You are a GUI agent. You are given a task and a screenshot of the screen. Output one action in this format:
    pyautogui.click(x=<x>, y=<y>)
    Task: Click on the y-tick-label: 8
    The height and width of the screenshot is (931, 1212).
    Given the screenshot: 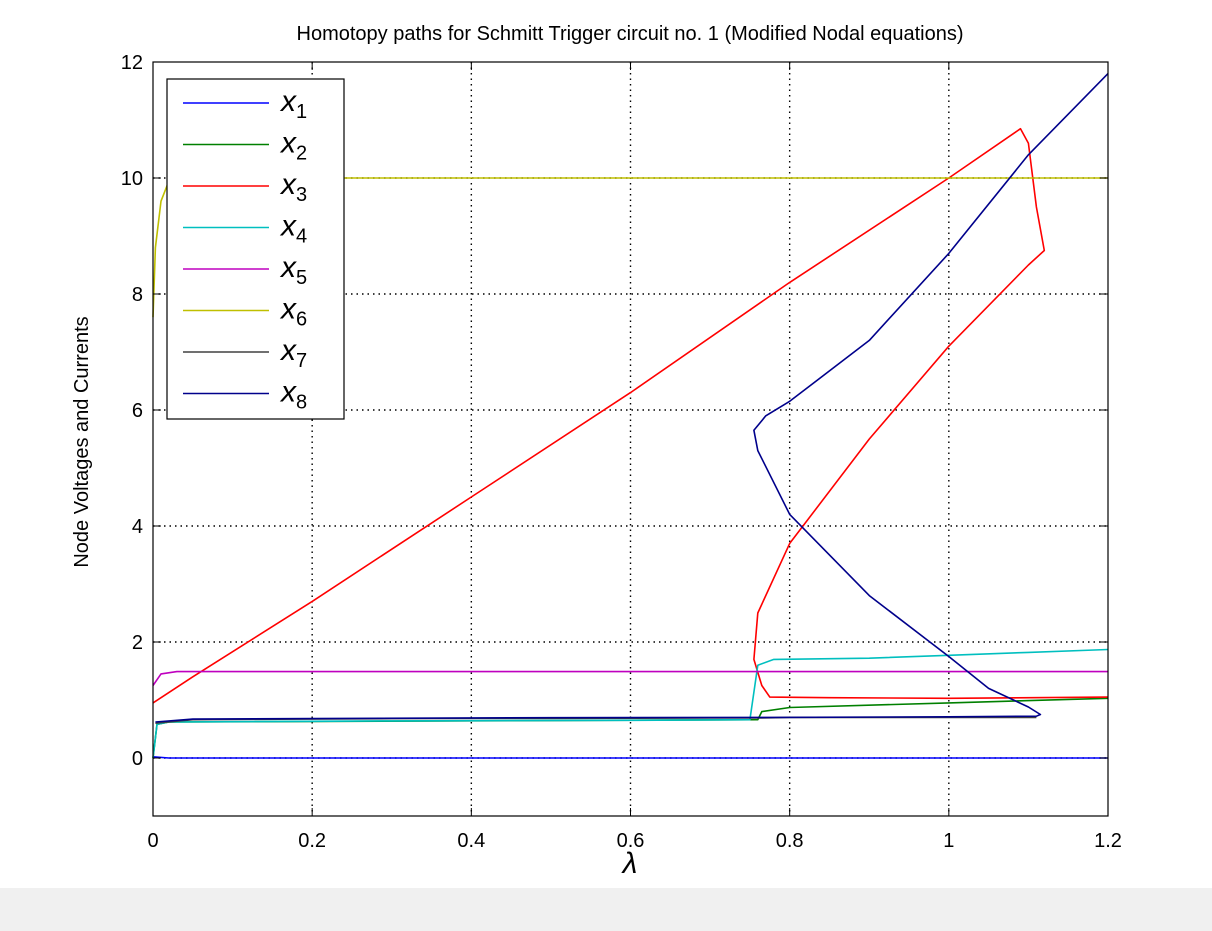 What is the action you would take?
    pyautogui.click(x=137, y=295)
    